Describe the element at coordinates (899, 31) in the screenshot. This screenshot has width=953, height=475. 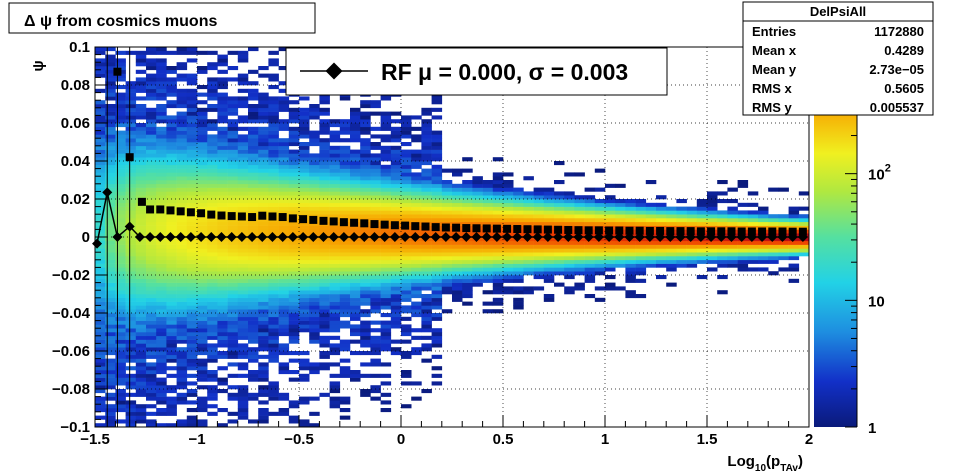
I see `stats-row-value: 1172880` at that location.